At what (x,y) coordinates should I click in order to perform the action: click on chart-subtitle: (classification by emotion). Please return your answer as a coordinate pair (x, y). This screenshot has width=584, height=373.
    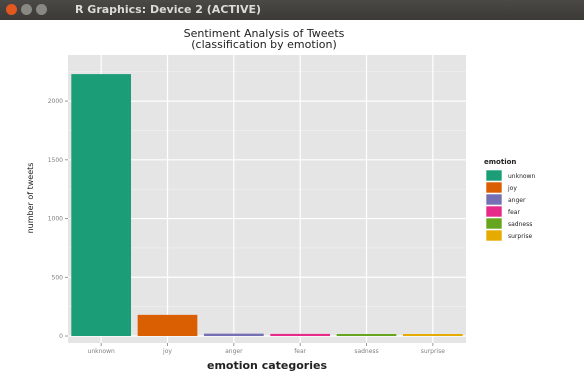
    Looking at the image, I should click on (264, 44).